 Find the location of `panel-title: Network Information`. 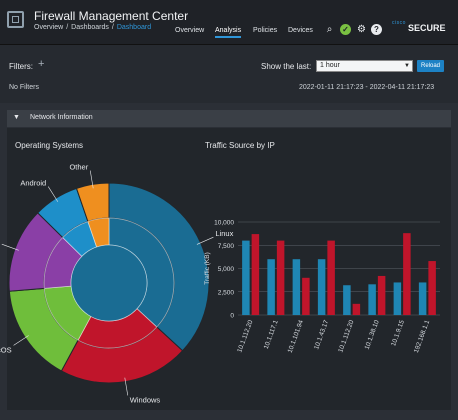

panel-title: Network Information is located at coordinates (61, 117).